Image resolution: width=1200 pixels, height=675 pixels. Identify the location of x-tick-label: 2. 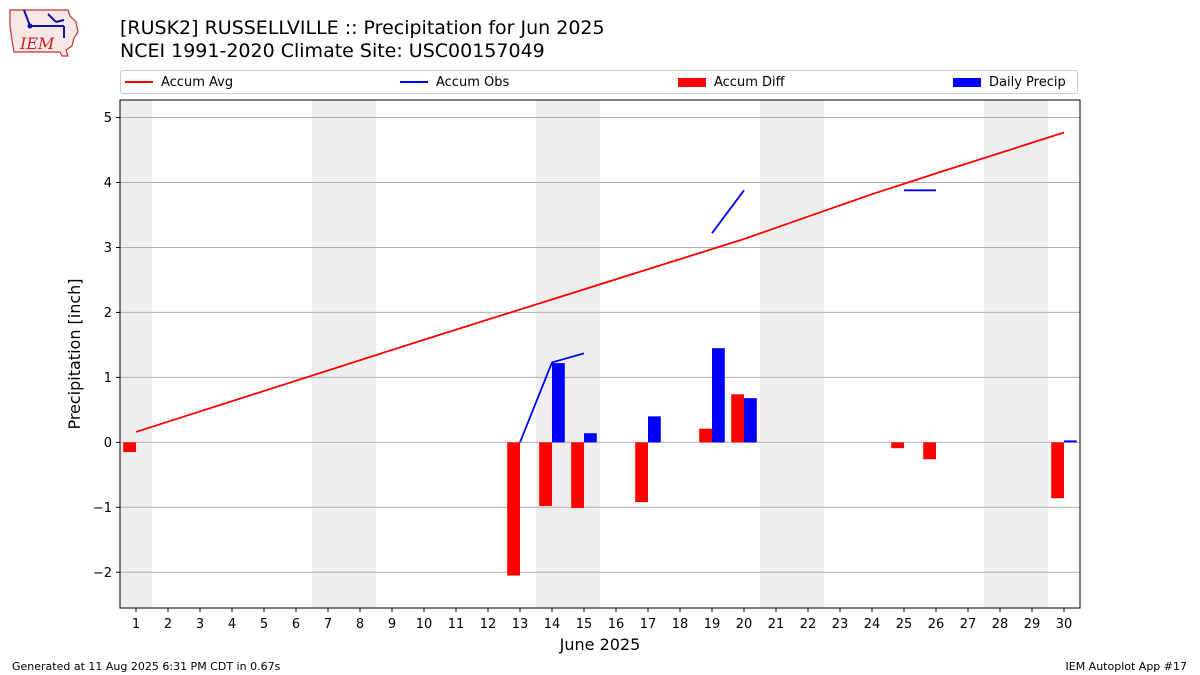
(168, 624).